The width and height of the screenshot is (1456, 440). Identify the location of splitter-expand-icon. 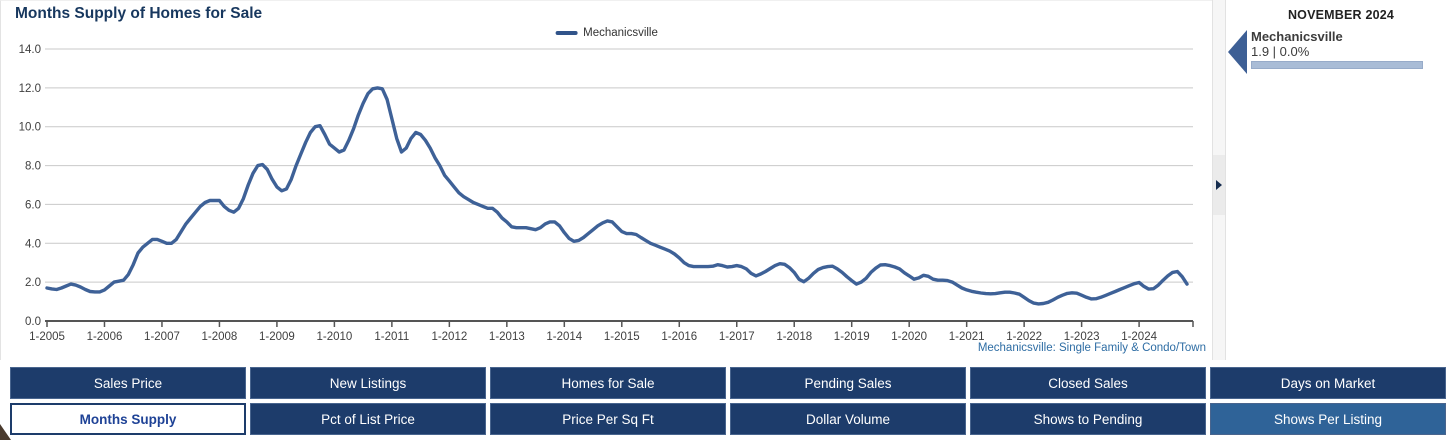
(1219, 185).